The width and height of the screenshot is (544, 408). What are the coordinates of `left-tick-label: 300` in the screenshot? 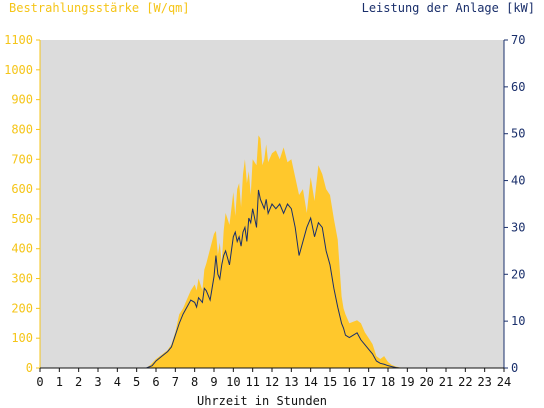 It's located at (22, 279).